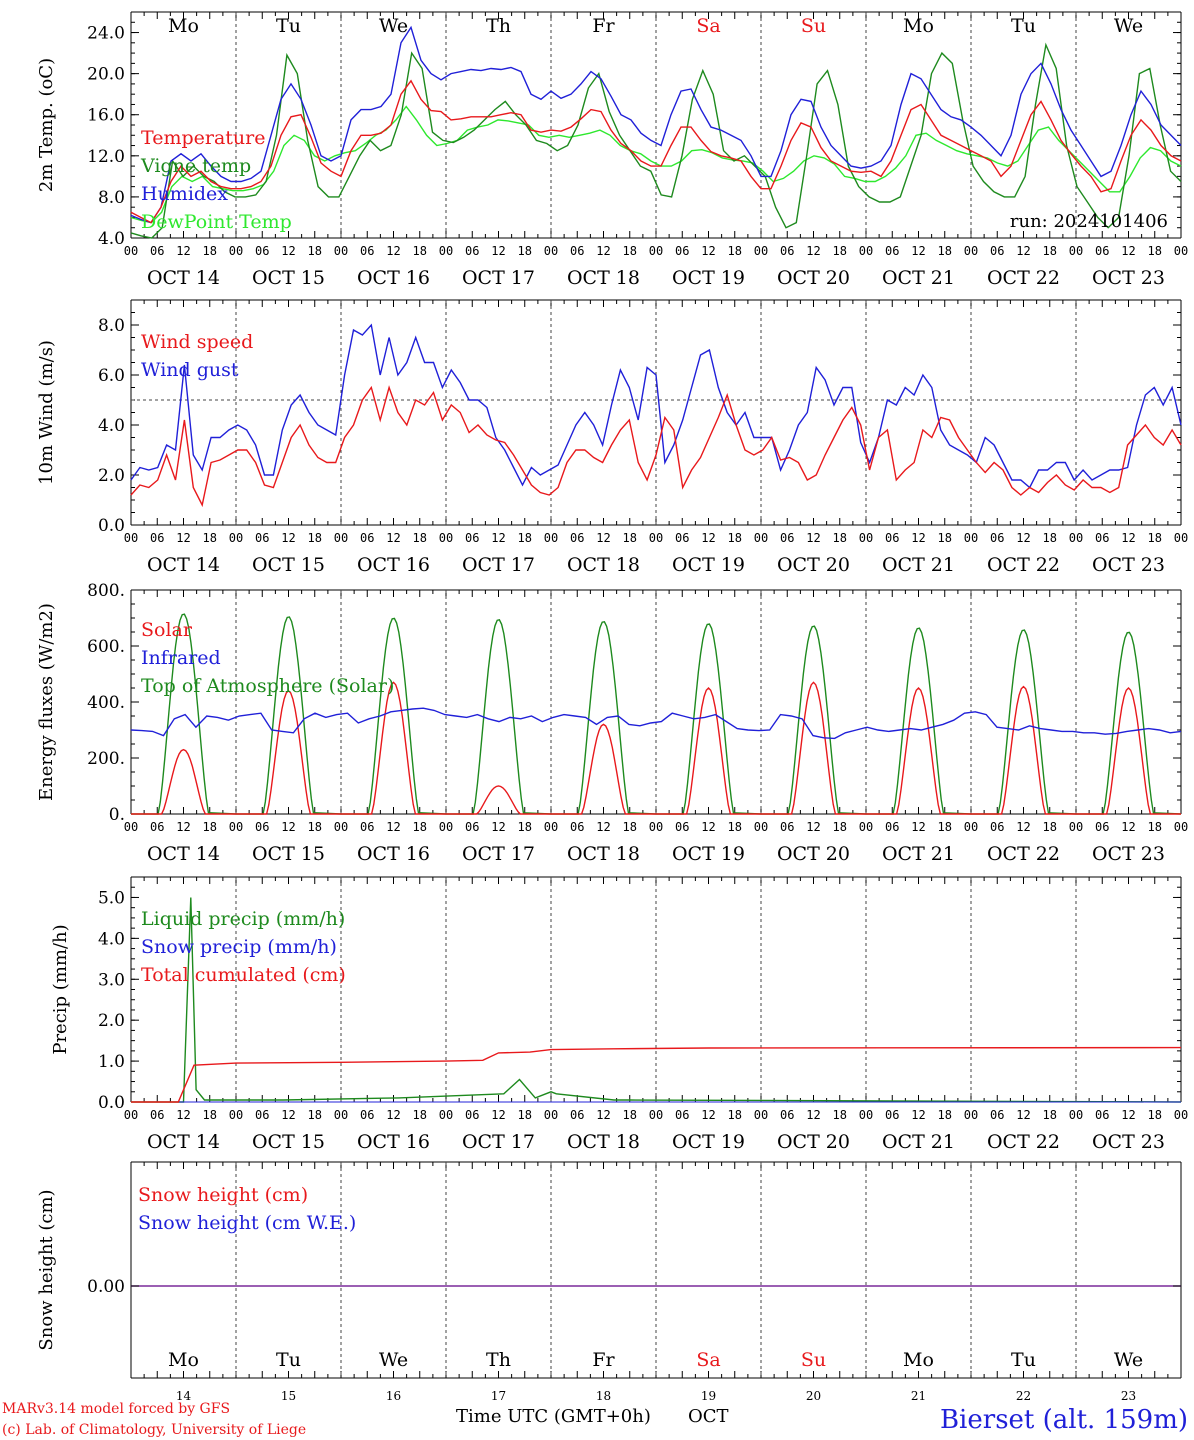  I want to click on date-label: OCT 23, so click(1128, 854).